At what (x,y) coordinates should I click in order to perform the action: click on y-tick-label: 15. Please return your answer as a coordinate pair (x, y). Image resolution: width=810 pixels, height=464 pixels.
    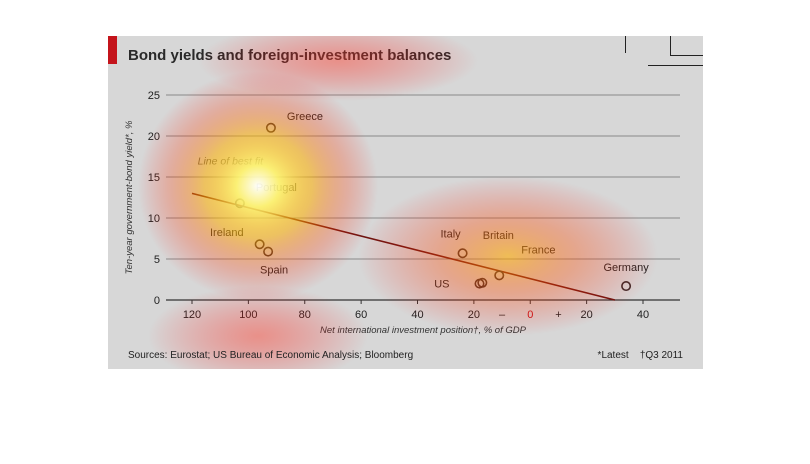
    Looking at the image, I should click on (154, 178).